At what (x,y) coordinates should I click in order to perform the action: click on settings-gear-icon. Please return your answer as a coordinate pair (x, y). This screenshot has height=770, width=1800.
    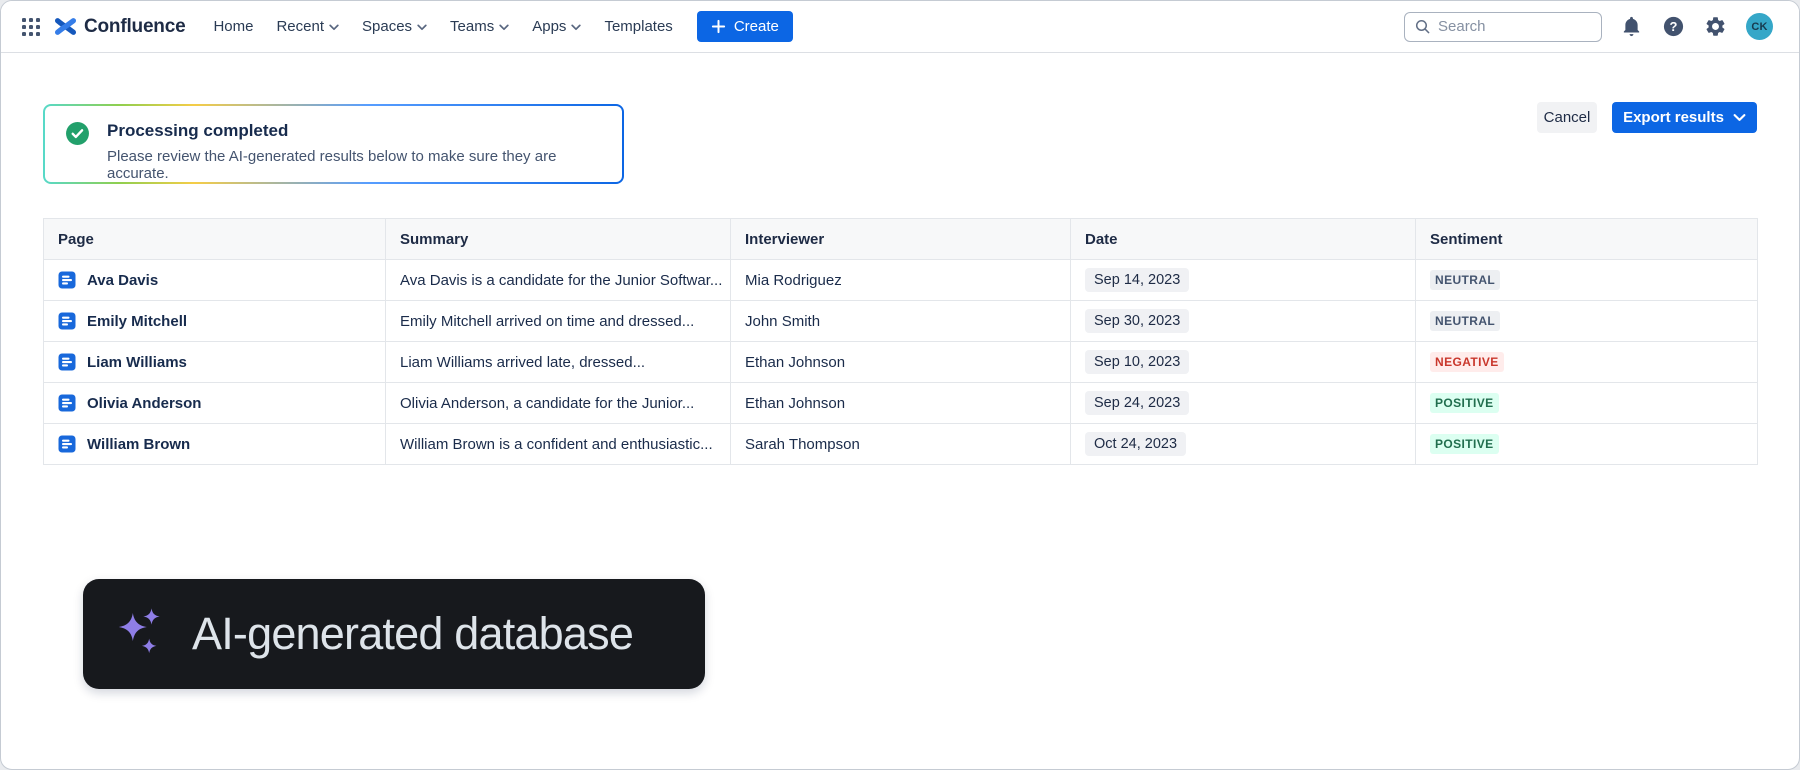
    Looking at the image, I should click on (1715, 26).